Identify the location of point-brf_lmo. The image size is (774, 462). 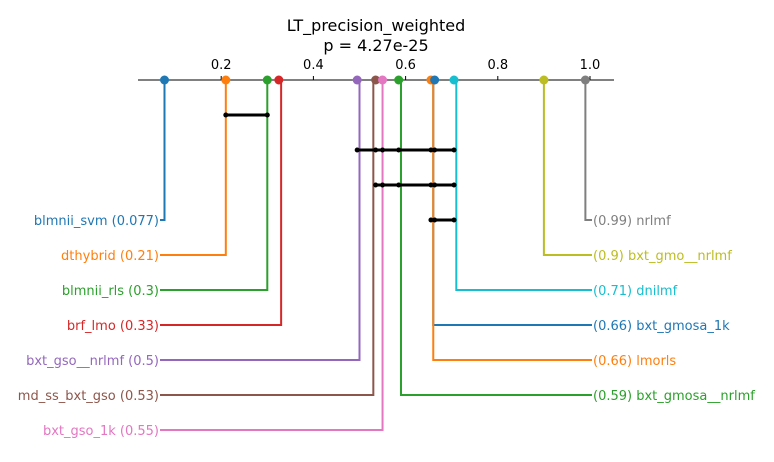
(279, 80).